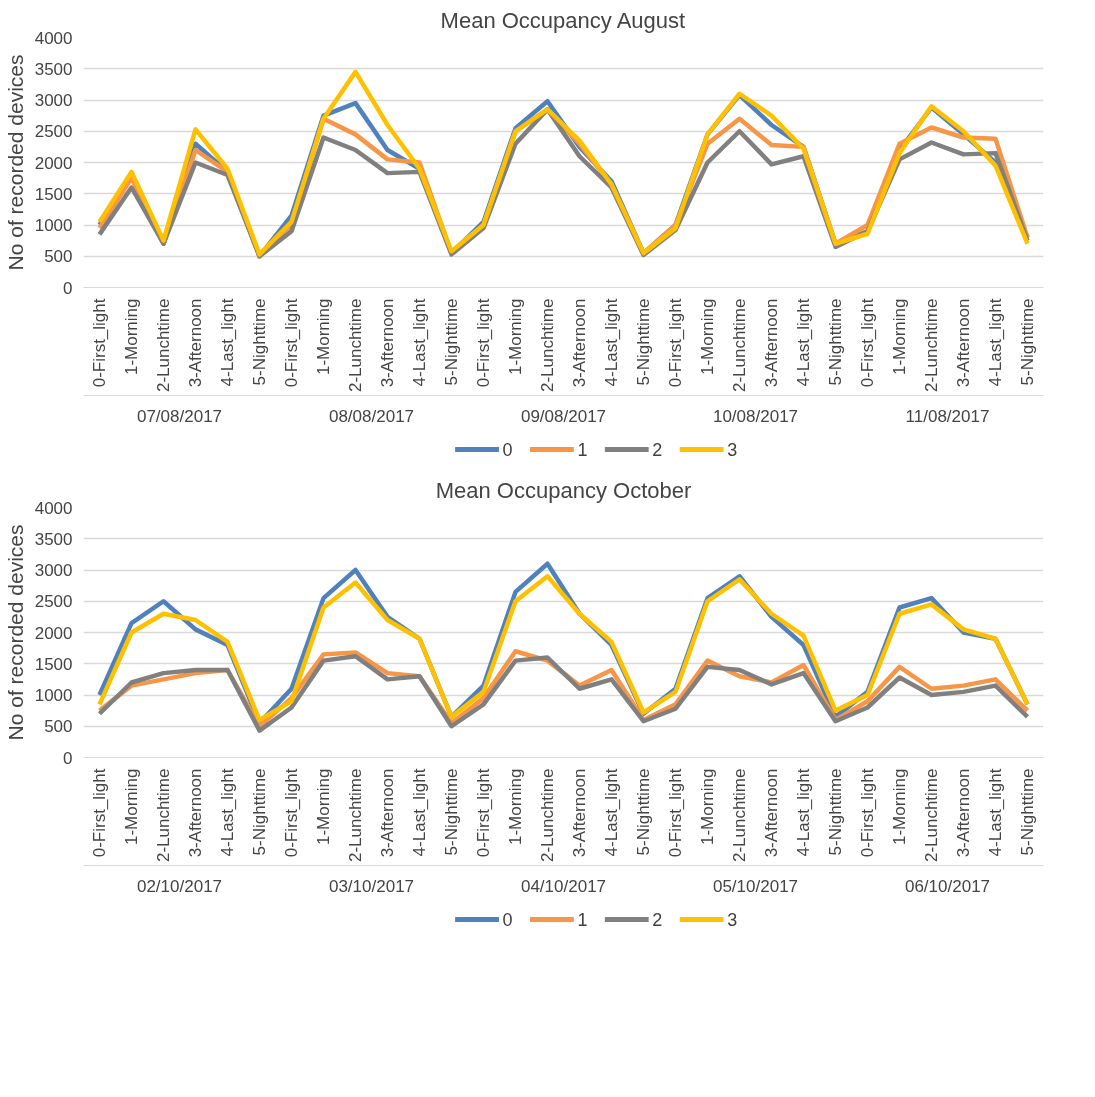 The width and height of the screenshot is (1095, 1097). I want to click on chart-title: Mean Occupancy October, so click(563, 490).